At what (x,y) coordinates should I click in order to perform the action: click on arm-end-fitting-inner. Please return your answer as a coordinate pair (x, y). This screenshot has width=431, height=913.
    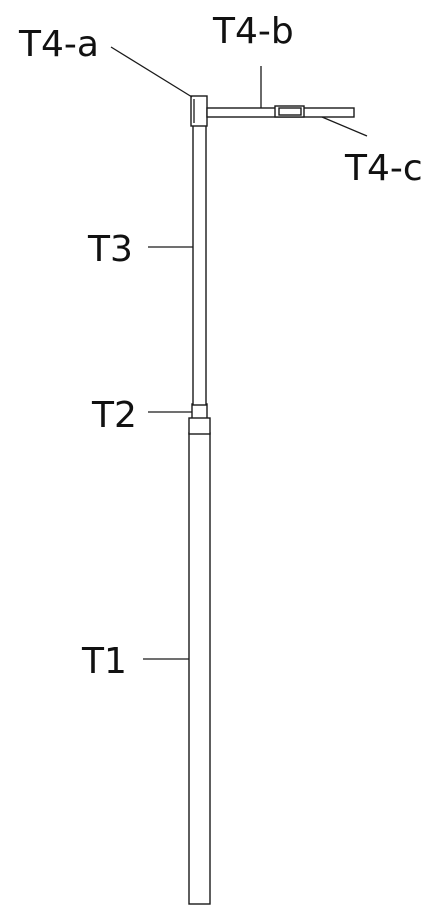
    Looking at the image, I should click on (290, 111).